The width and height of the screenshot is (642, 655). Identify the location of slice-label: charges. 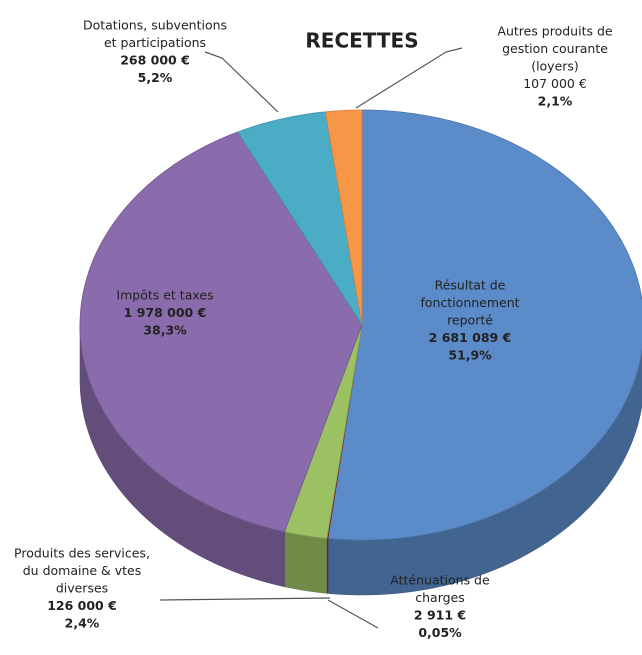
(440, 597).